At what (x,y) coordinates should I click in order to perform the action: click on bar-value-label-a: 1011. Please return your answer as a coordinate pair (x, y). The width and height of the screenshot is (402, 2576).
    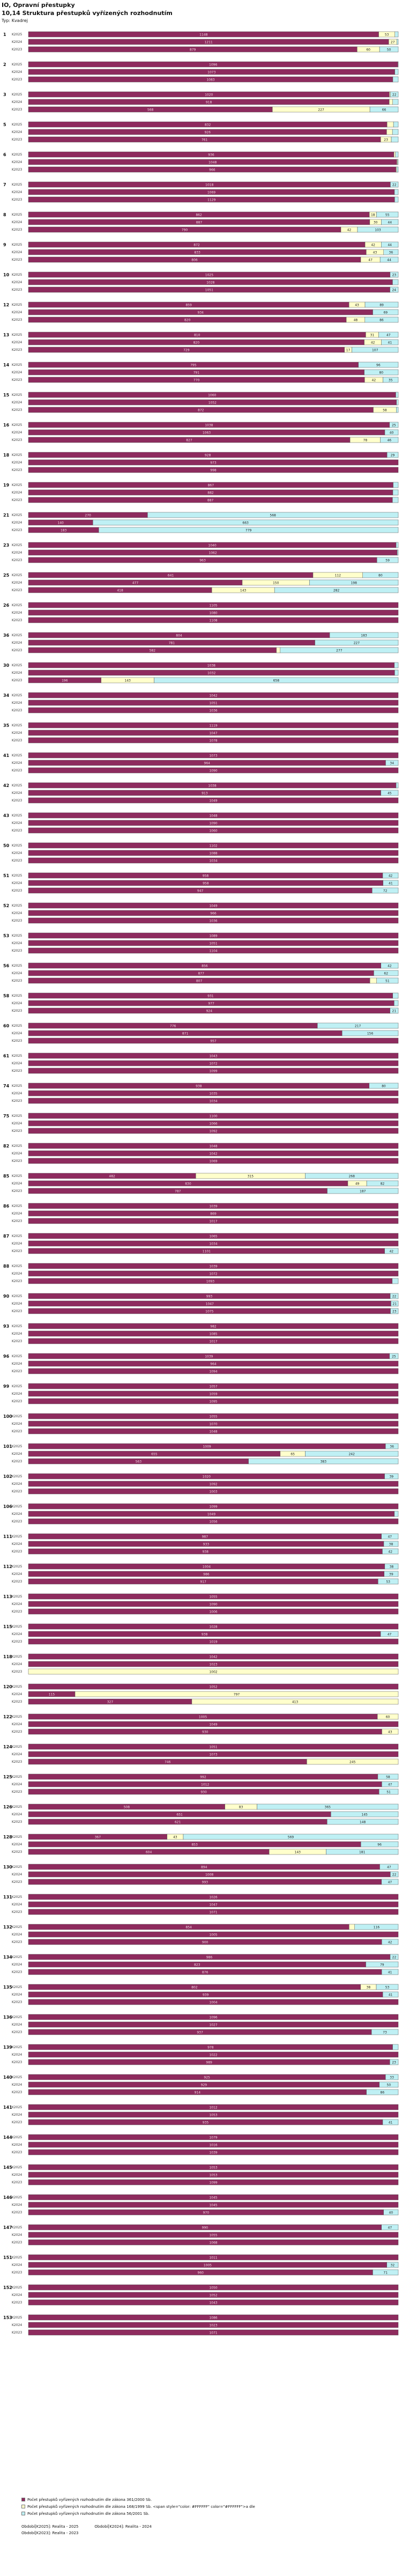
    Looking at the image, I should click on (213, 2258).